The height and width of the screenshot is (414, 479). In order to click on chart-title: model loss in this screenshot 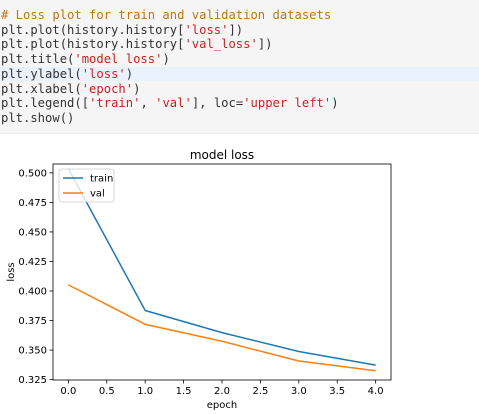, I will do `click(222, 155)`.